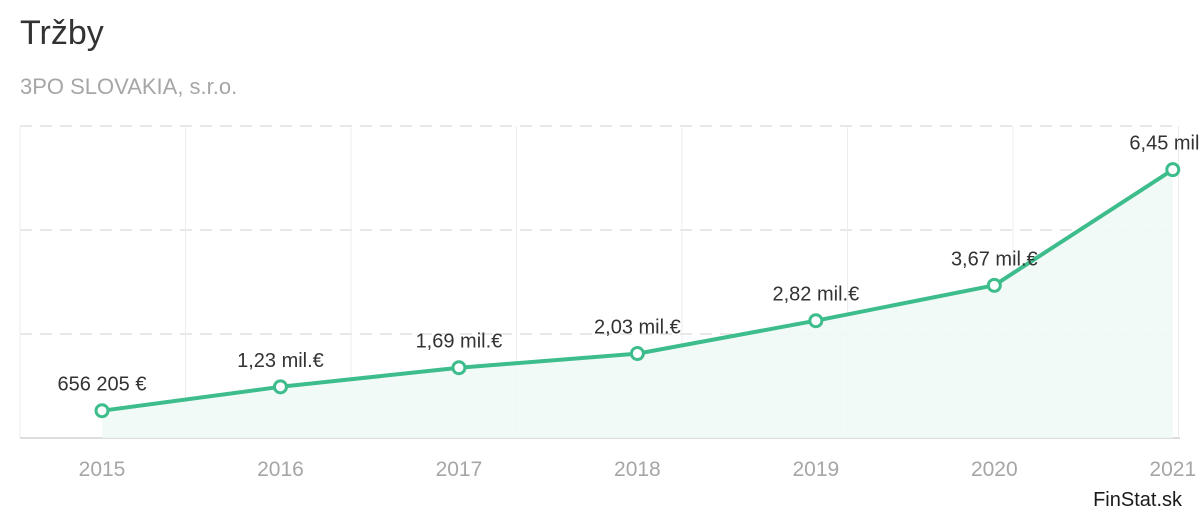 This screenshot has width=1200, height=520. I want to click on x-tick-label: 2019, so click(815, 469).